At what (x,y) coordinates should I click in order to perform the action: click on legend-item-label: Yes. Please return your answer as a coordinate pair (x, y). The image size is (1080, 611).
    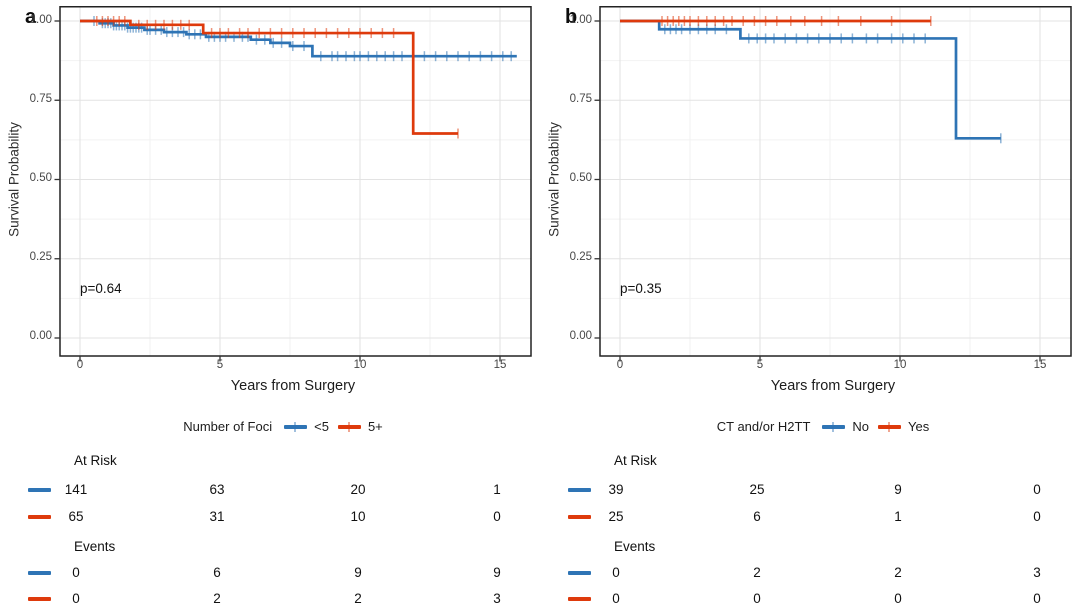
    Looking at the image, I should click on (919, 426).